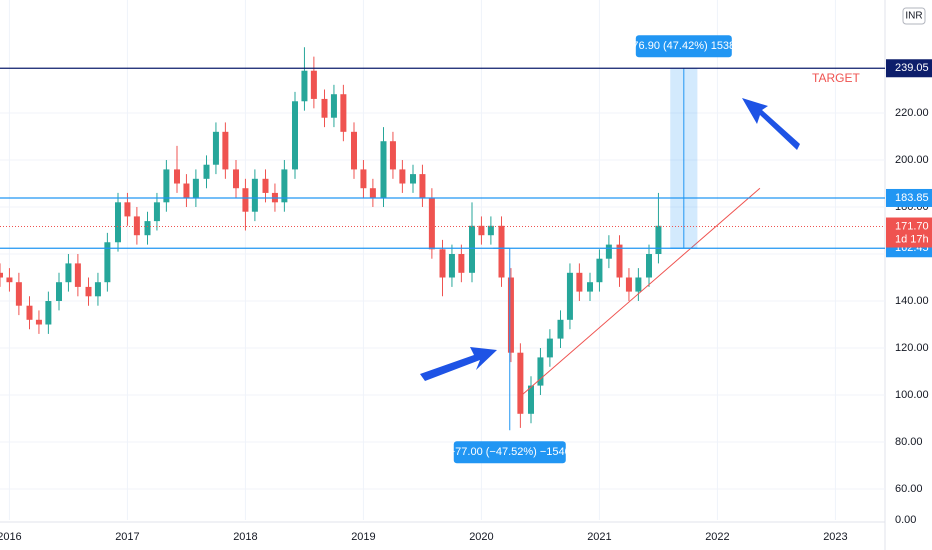 This screenshot has height=550, width=932. Describe the element at coordinates (501, 339) in the screenshot. I see `measure-range` at that location.